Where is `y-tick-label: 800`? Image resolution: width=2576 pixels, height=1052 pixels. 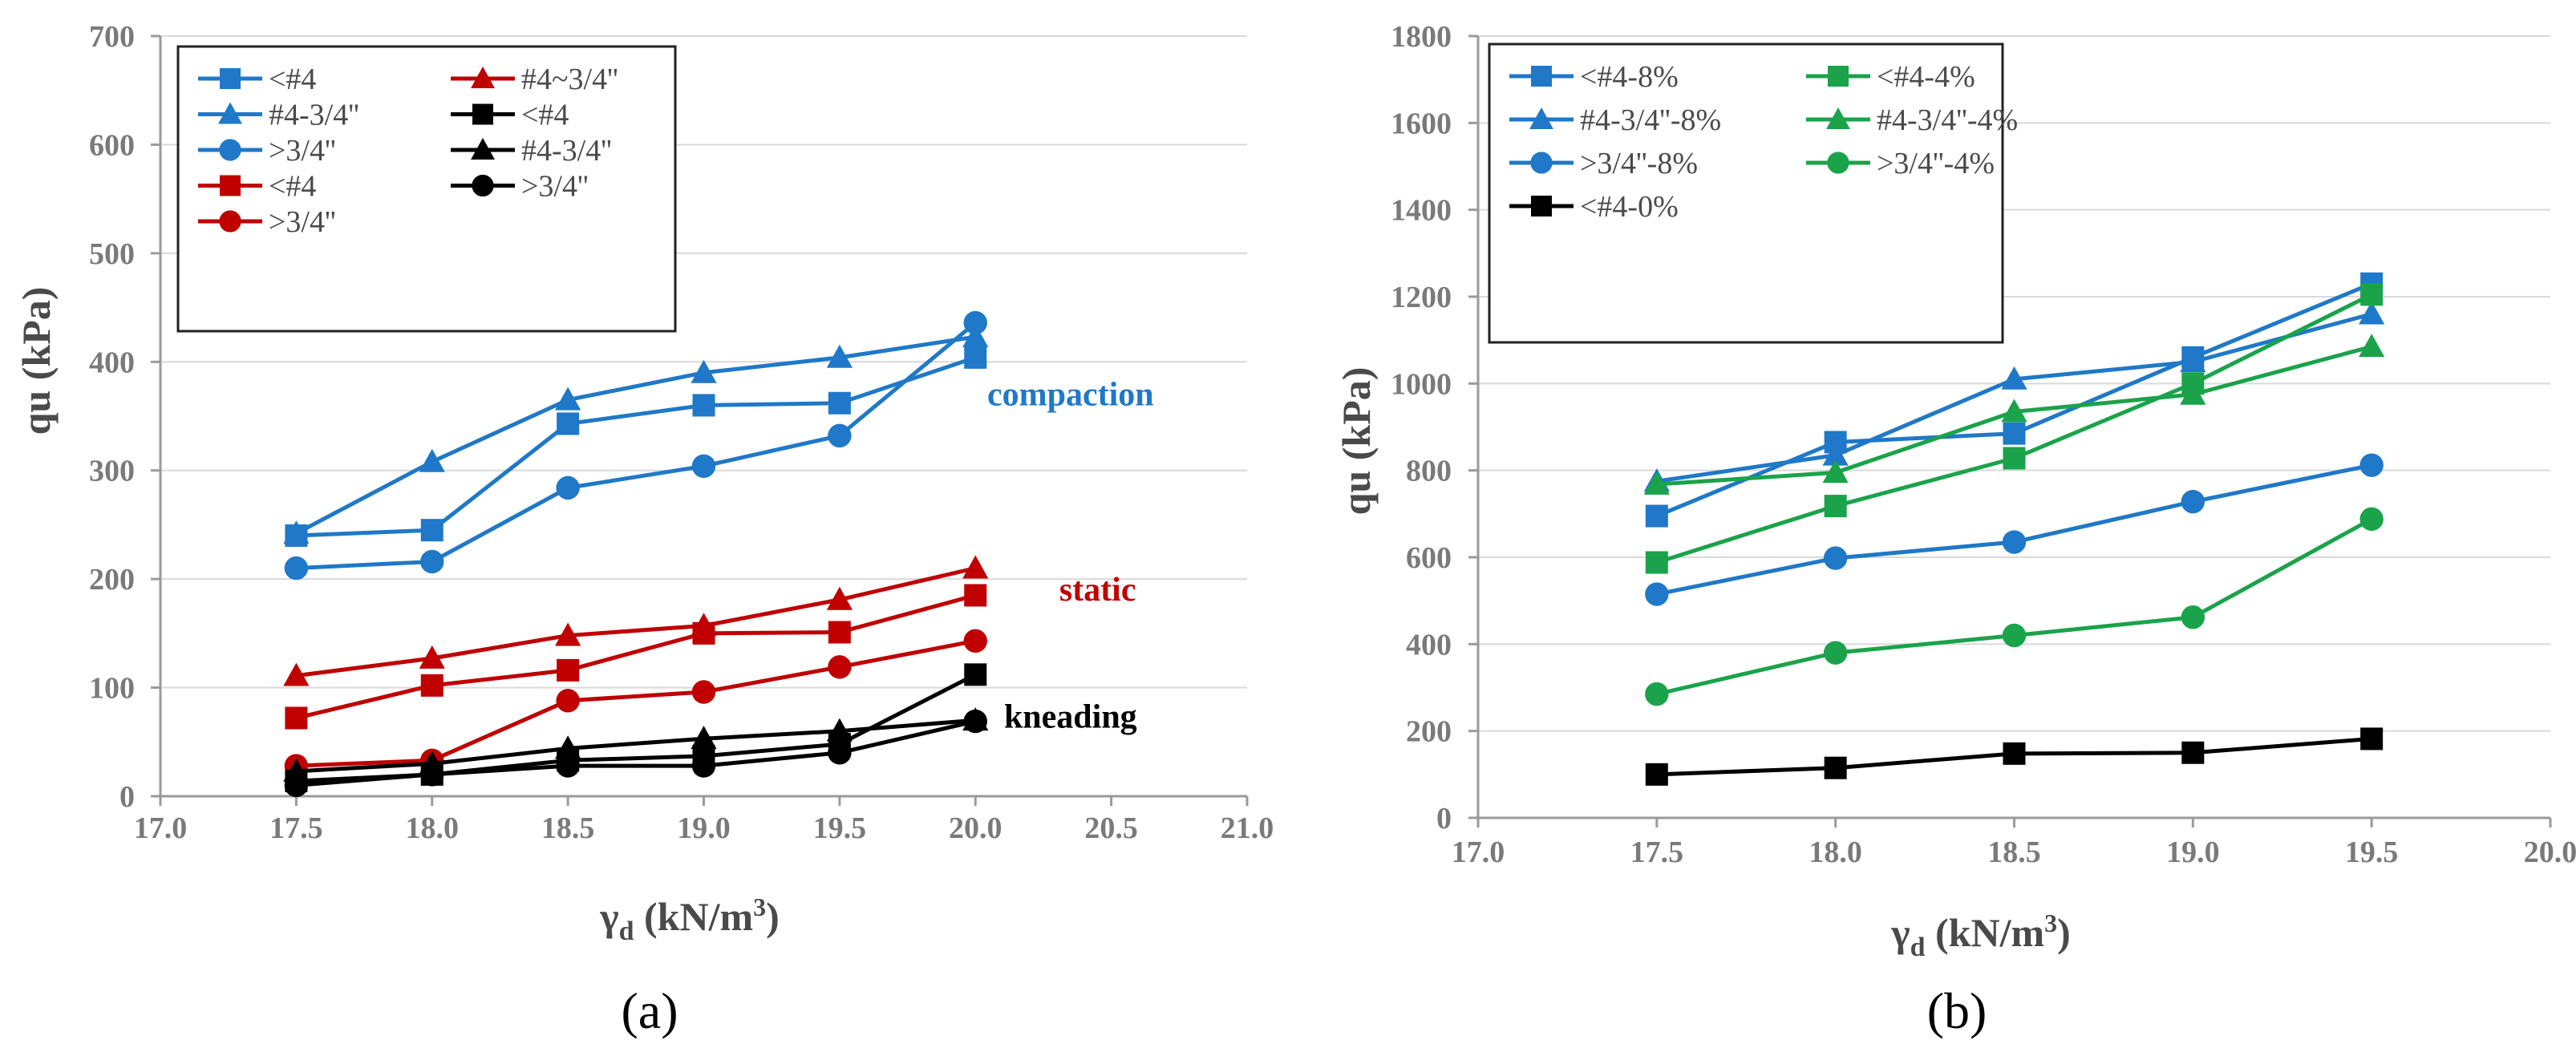 y-tick-label: 800 is located at coordinates (1429, 471).